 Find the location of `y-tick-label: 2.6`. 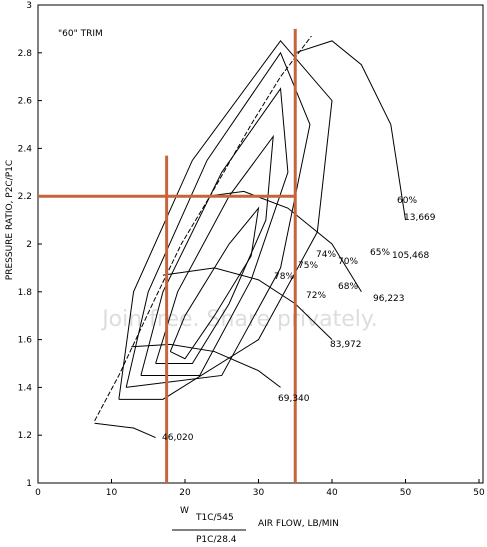

y-tick-label: 2.6 is located at coordinates (25, 102).